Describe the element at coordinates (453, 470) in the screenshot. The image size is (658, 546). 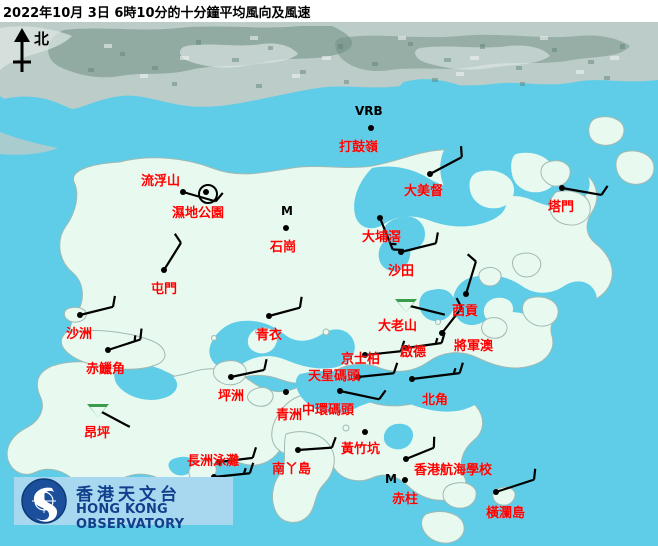
I see `station-label: 香港航海學校` at that location.